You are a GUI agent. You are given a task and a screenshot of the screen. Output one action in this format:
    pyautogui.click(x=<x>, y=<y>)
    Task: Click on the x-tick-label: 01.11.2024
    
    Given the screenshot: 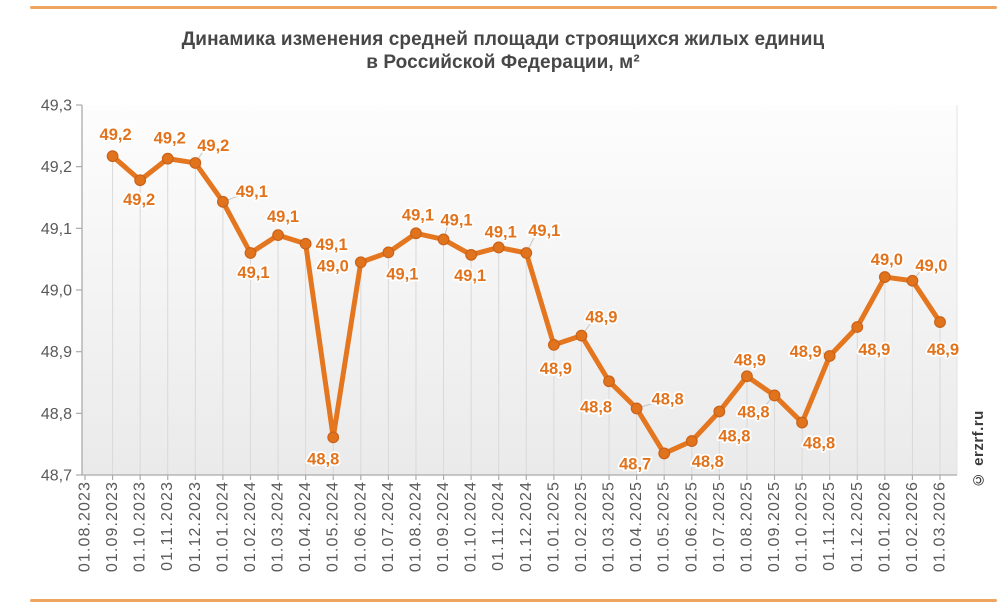 What is the action you would take?
    pyautogui.click(x=498, y=526)
    